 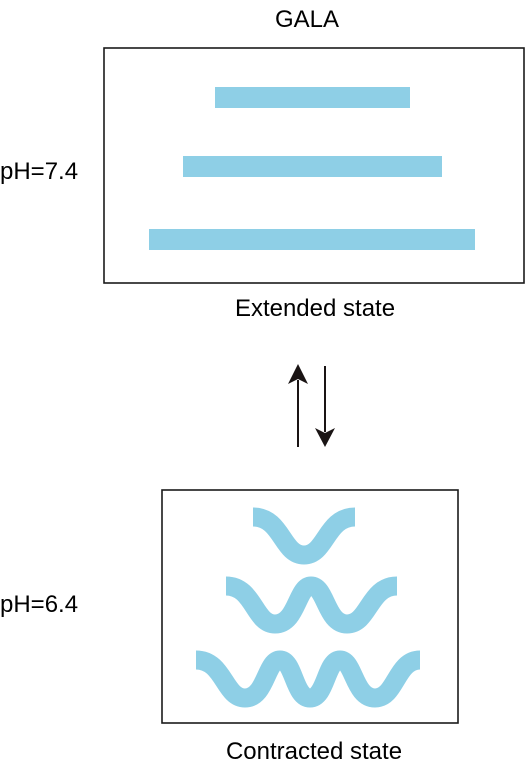 I want to click on up-arrow-head, so click(x=298, y=374).